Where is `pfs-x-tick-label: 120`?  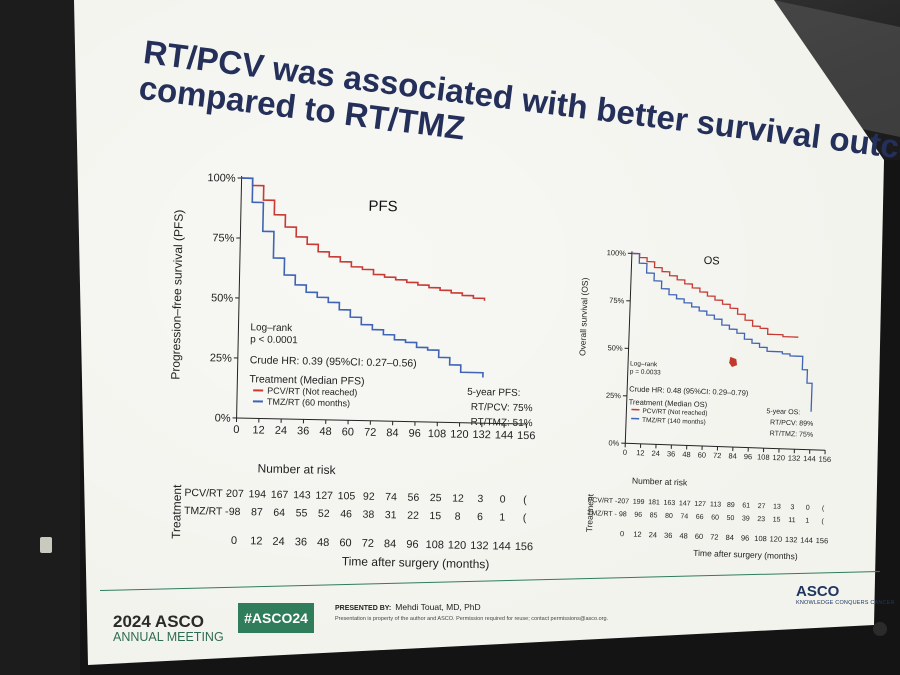
pfs-x-tick-label: 120 is located at coordinates (459, 434).